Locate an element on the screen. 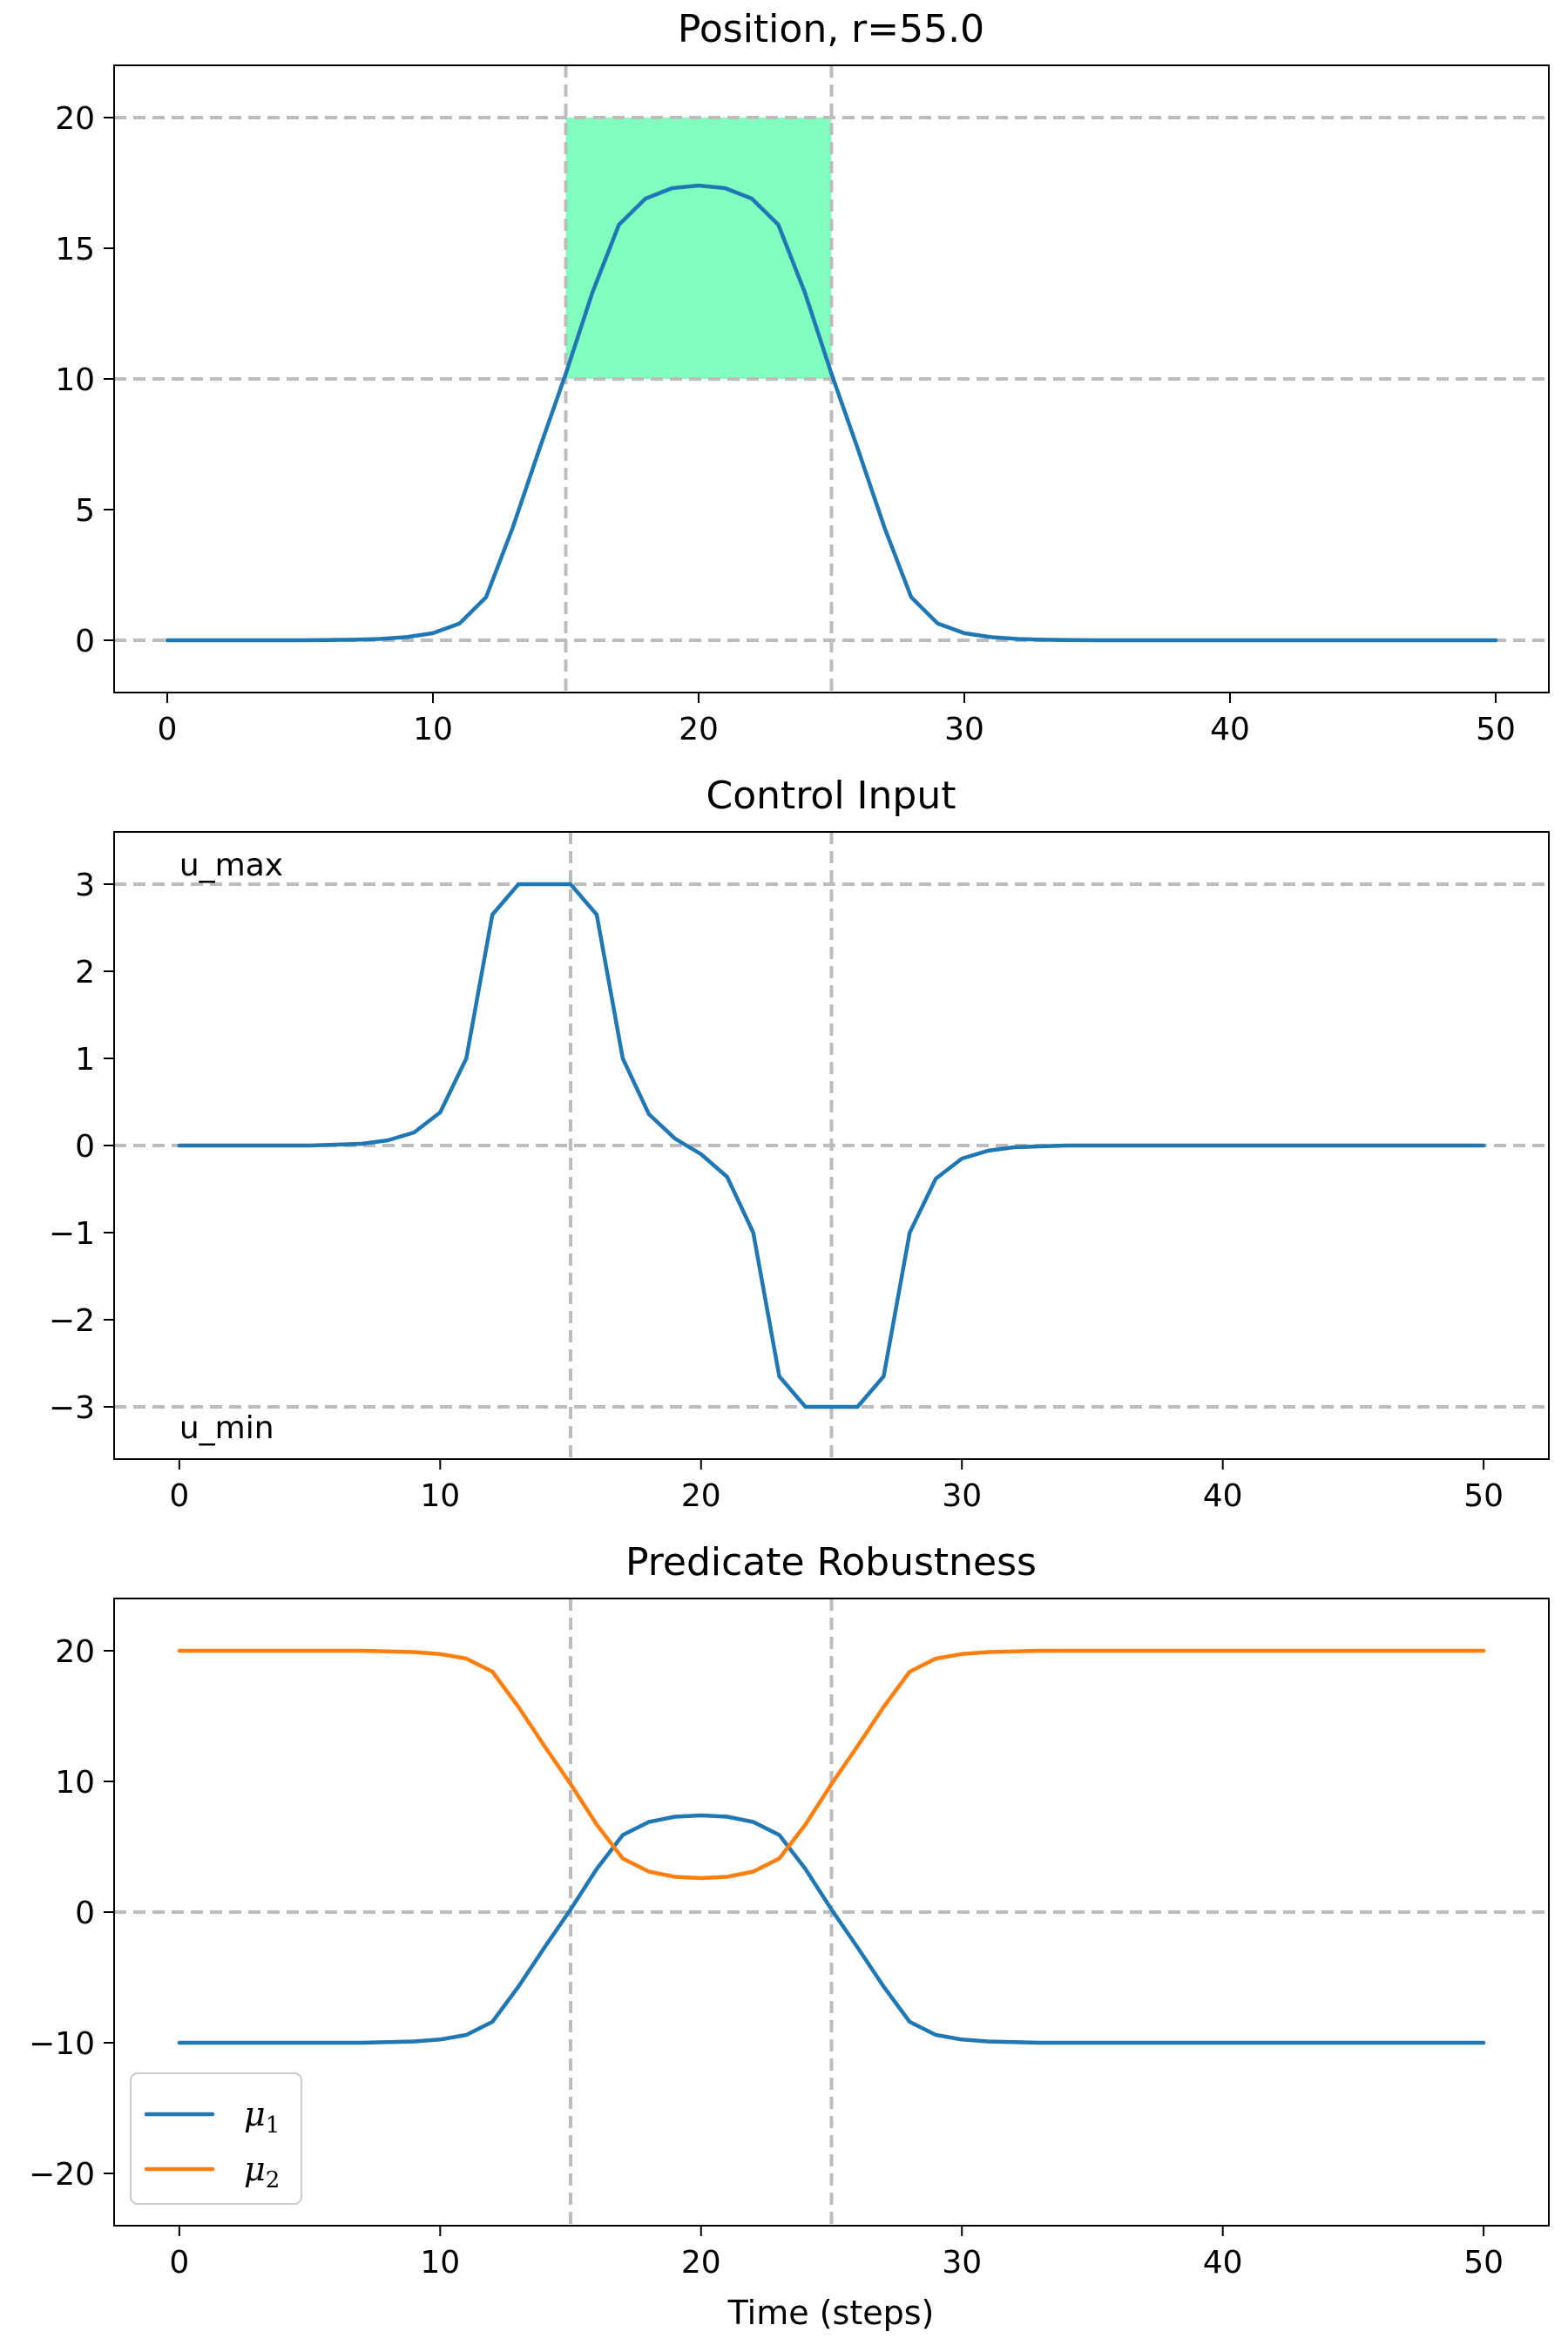 The width and height of the screenshot is (1568, 2352). position-chart-title: Position, r=55.0 is located at coordinates (831, 29).